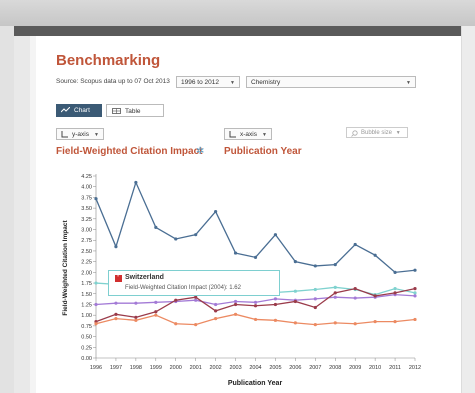 Image resolution: width=475 pixels, height=393 pixels. I want to click on x-axis-metric-title: Publication Year, so click(263, 151).